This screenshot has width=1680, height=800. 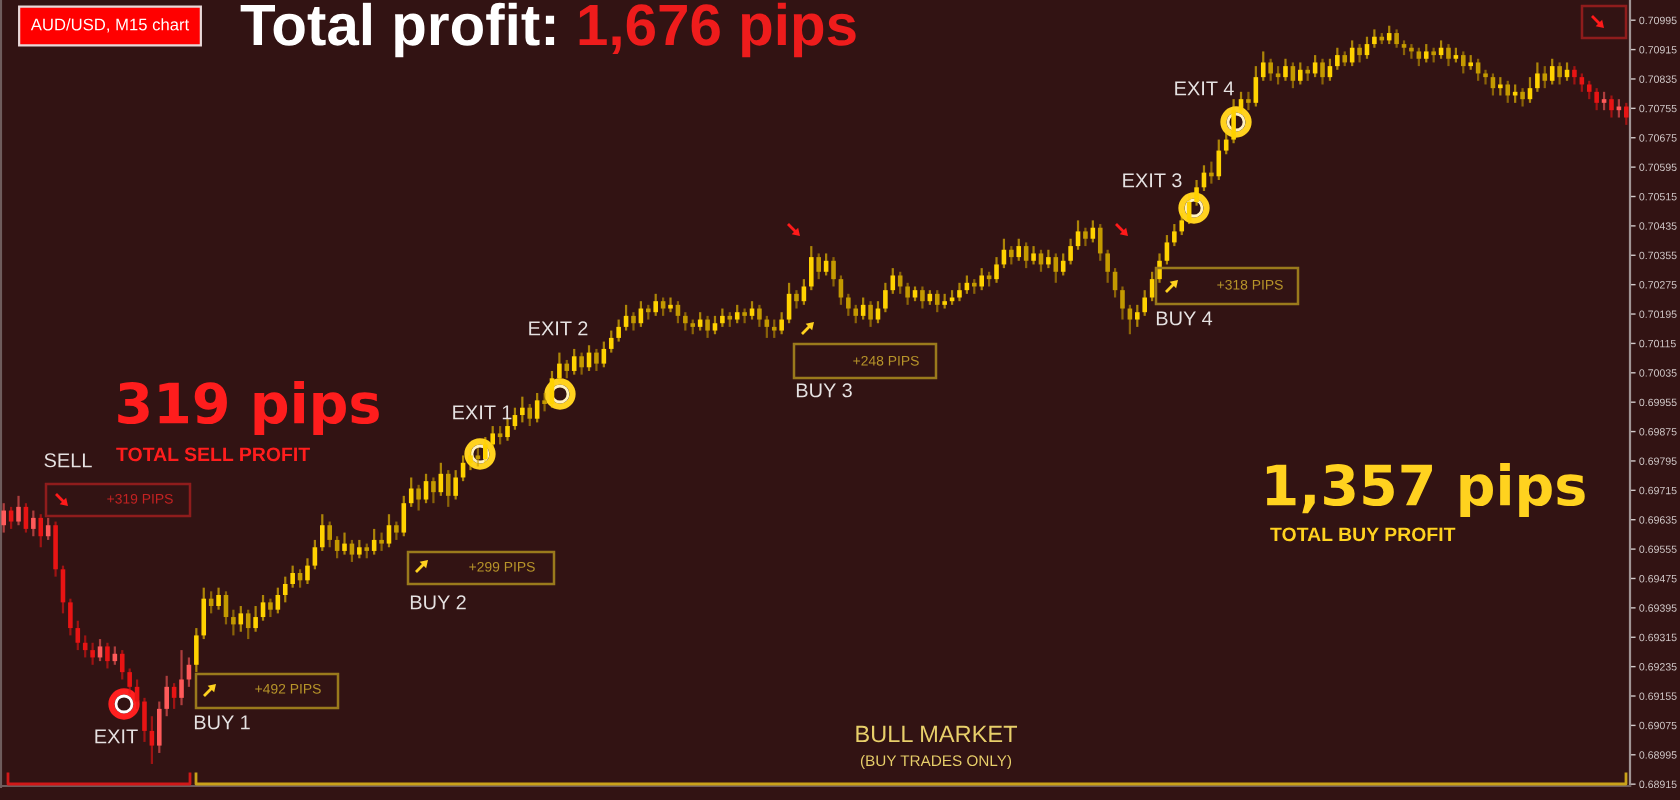 I want to click on annotation: EXIT 4, so click(x=1204, y=88).